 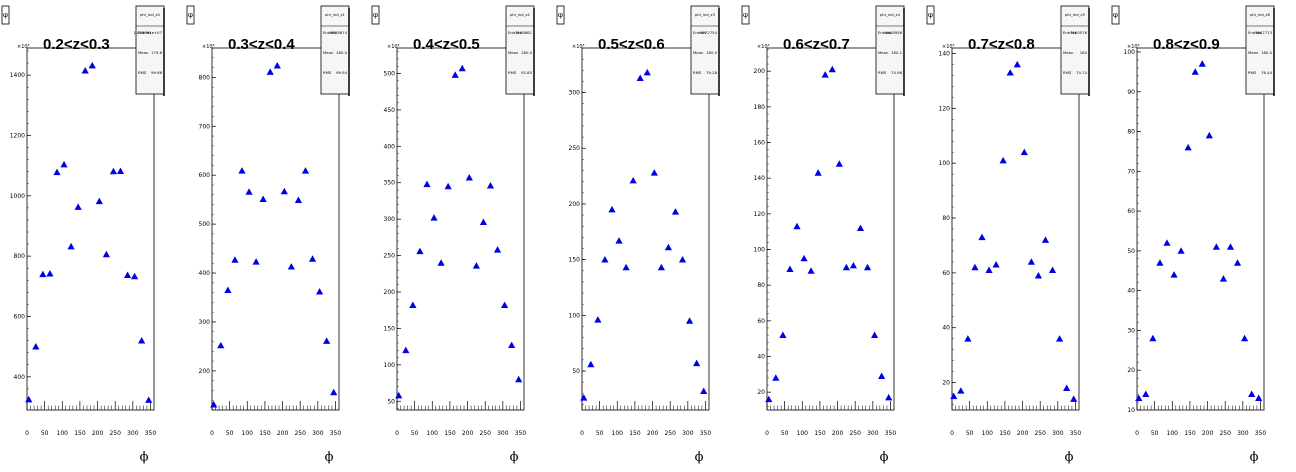 What do you see at coordinates (390, 219) in the screenshot?
I see `y-tick-label: 300` at bounding box center [390, 219].